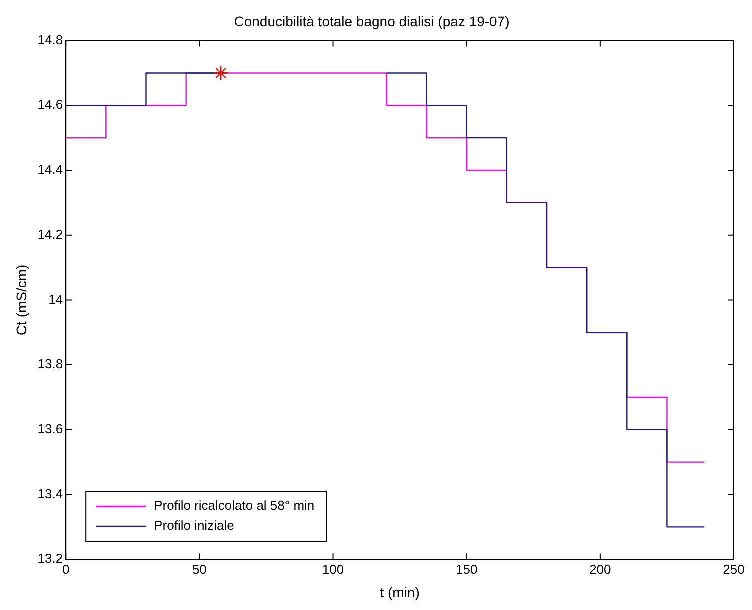 The width and height of the screenshot is (752, 610). I want to click on x-tick-label: 0, so click(66, 569).